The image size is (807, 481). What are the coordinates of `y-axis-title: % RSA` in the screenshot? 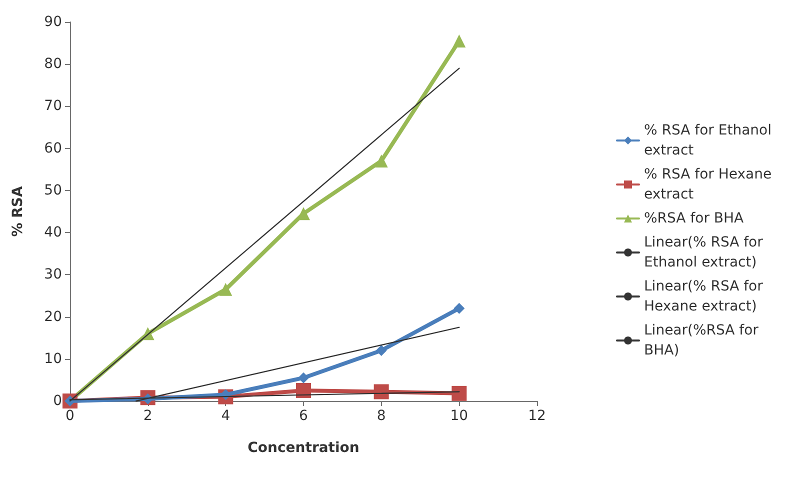 It's located at (18, 211).